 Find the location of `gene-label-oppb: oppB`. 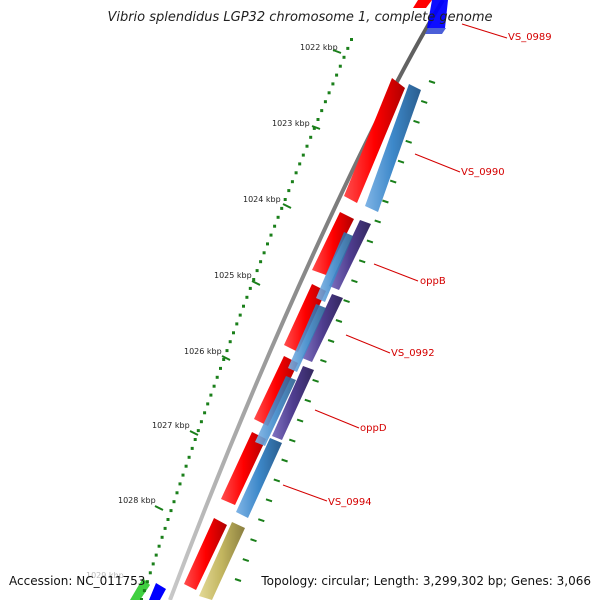

gene-label-oppb: oppB is located at coordinates (433, 281).